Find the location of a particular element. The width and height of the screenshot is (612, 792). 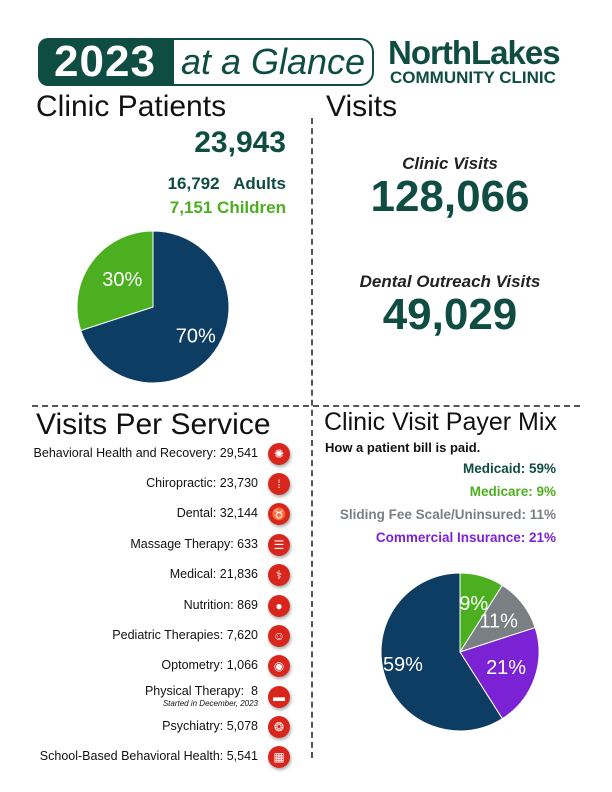

pie-slice-label: 70% is located at coordinates (196, 337).